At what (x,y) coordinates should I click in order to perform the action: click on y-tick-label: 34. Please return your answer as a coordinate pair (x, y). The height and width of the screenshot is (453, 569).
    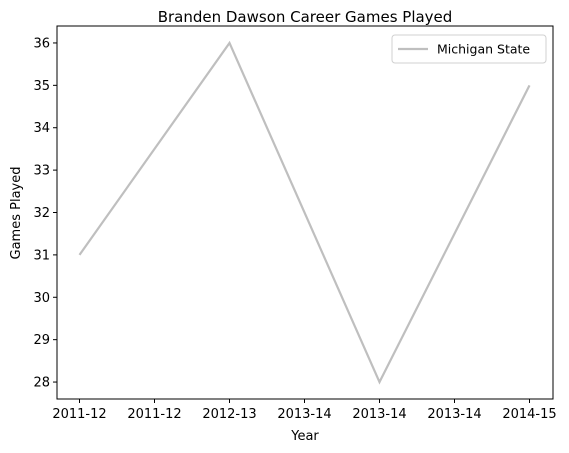
    Looking at the image, I should click on (41, 128).